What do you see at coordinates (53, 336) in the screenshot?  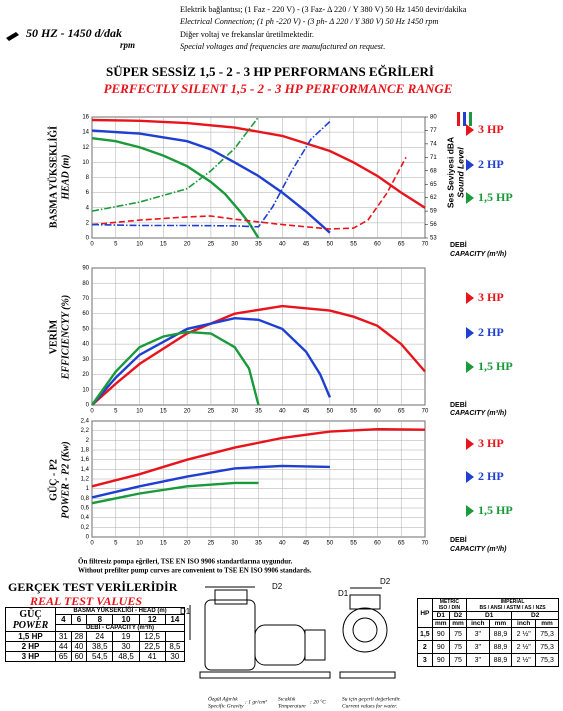 I see `y-label: VERİM` at bounding box center [53, 336].